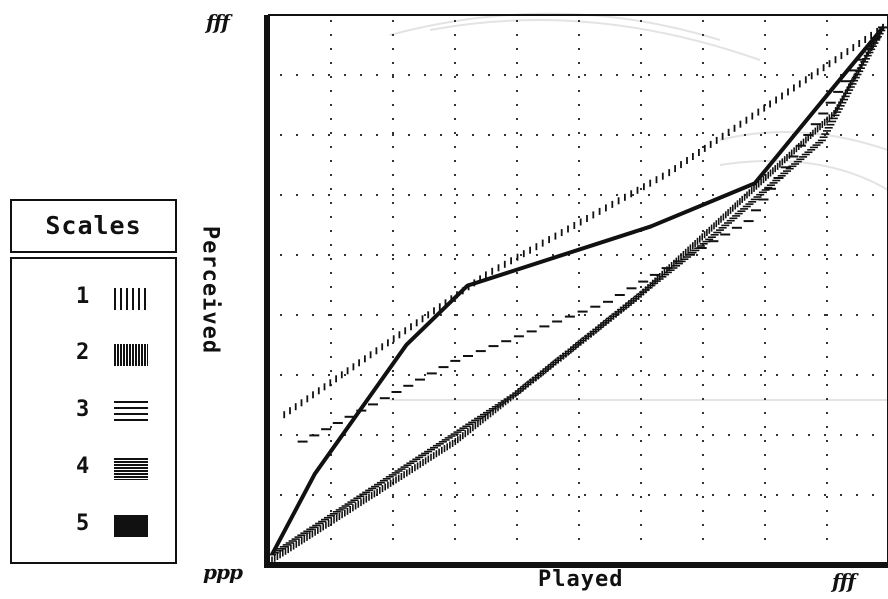 This screenshot has width=888, height=599. I want to click on legend-number: 4, so click(83, 466).